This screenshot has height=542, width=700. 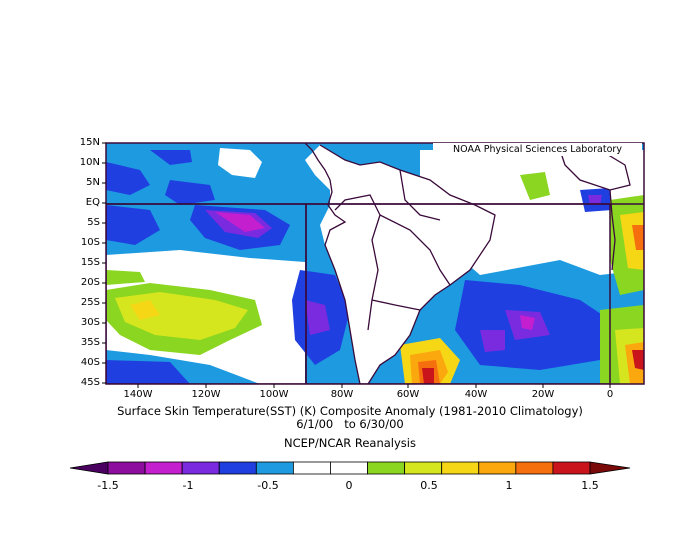 I want to click on date-range: 6/1/00 to 6/30/00, so click(x=350, y=424).